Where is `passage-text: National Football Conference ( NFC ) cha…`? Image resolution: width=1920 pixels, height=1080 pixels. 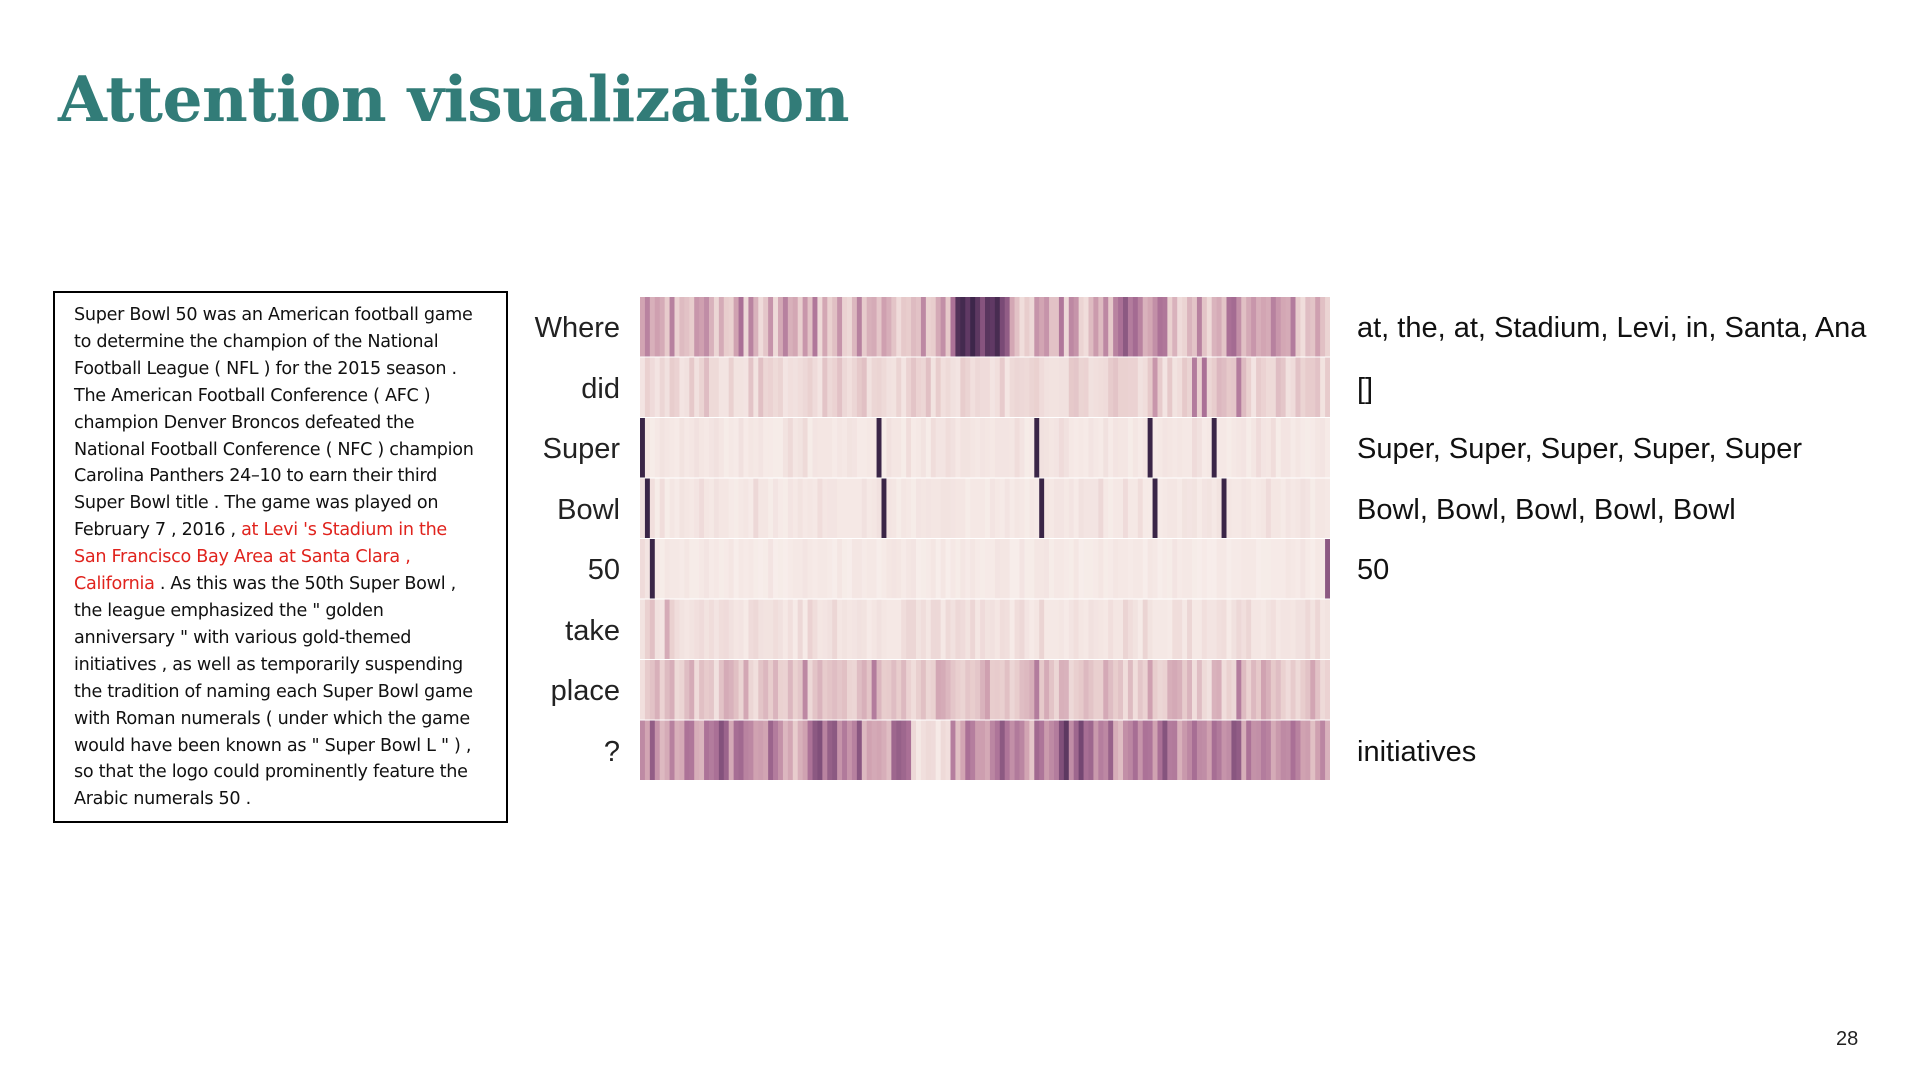 passage-text: National Football Conference ( NFC ) cha… is located at coordinates (274, 449).